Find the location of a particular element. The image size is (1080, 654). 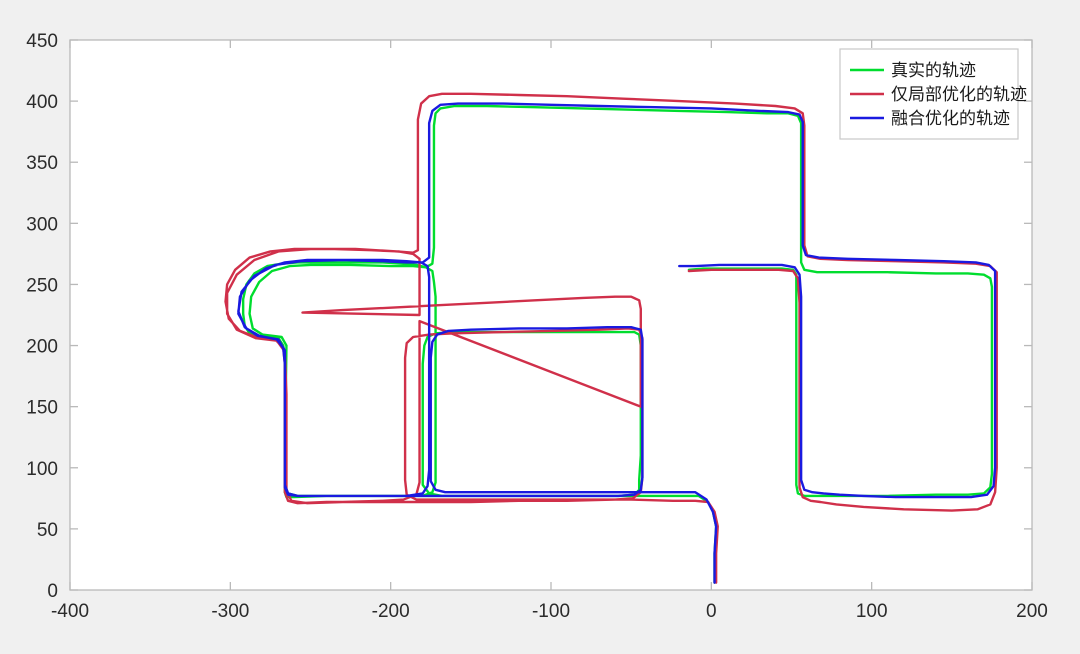

x-tick-label: 0 is located at coordinates (711, 611).